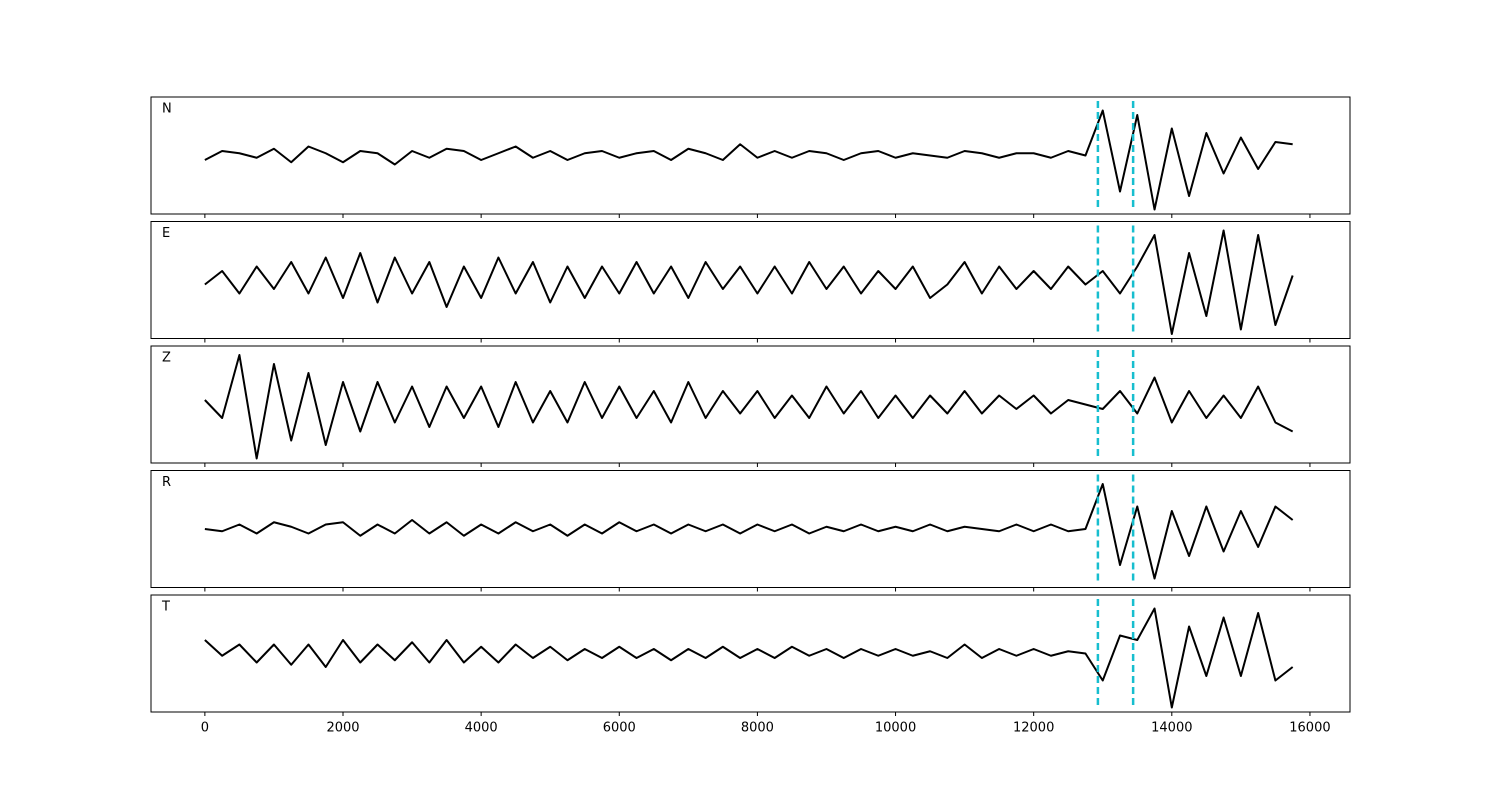  Describe the element at coordinates (166, 358) in the screenshot. I see `panel-label: Z` at that location.